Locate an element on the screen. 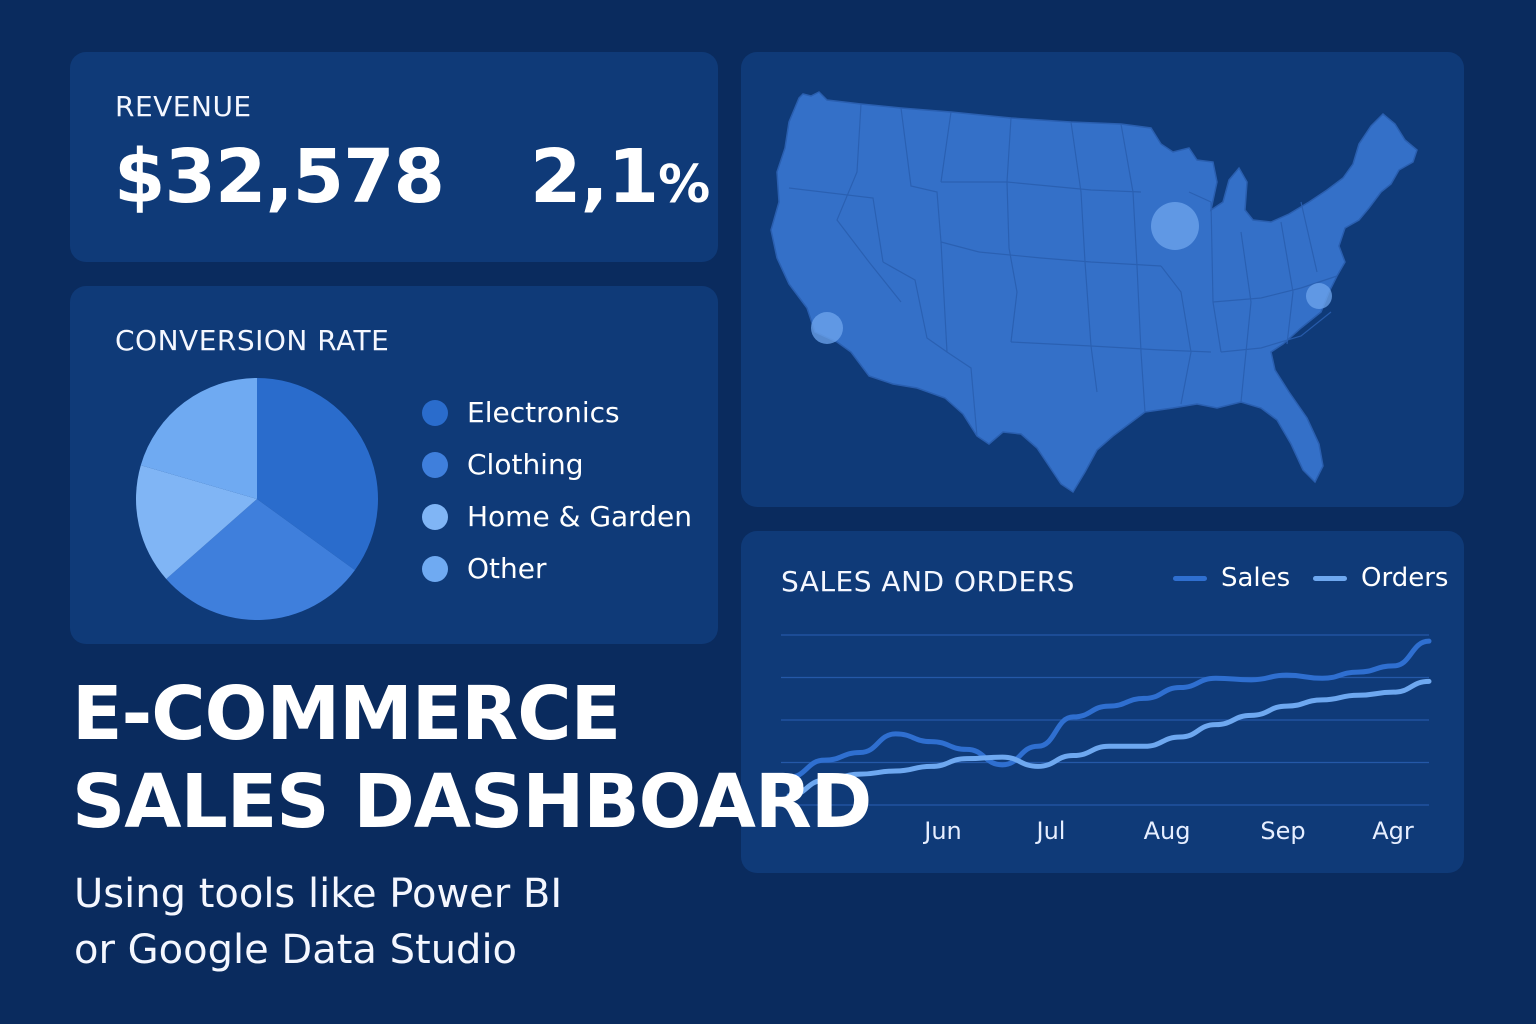 This screenshot has width=1536, height=1024. legend-orders-label: Orders is located at coordinates (1405, 578).